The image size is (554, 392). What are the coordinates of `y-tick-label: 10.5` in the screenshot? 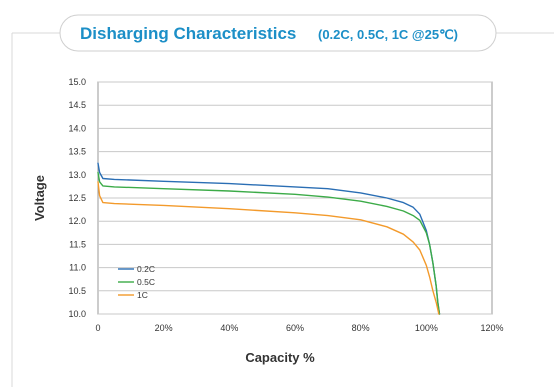 It's located at (77, 291).